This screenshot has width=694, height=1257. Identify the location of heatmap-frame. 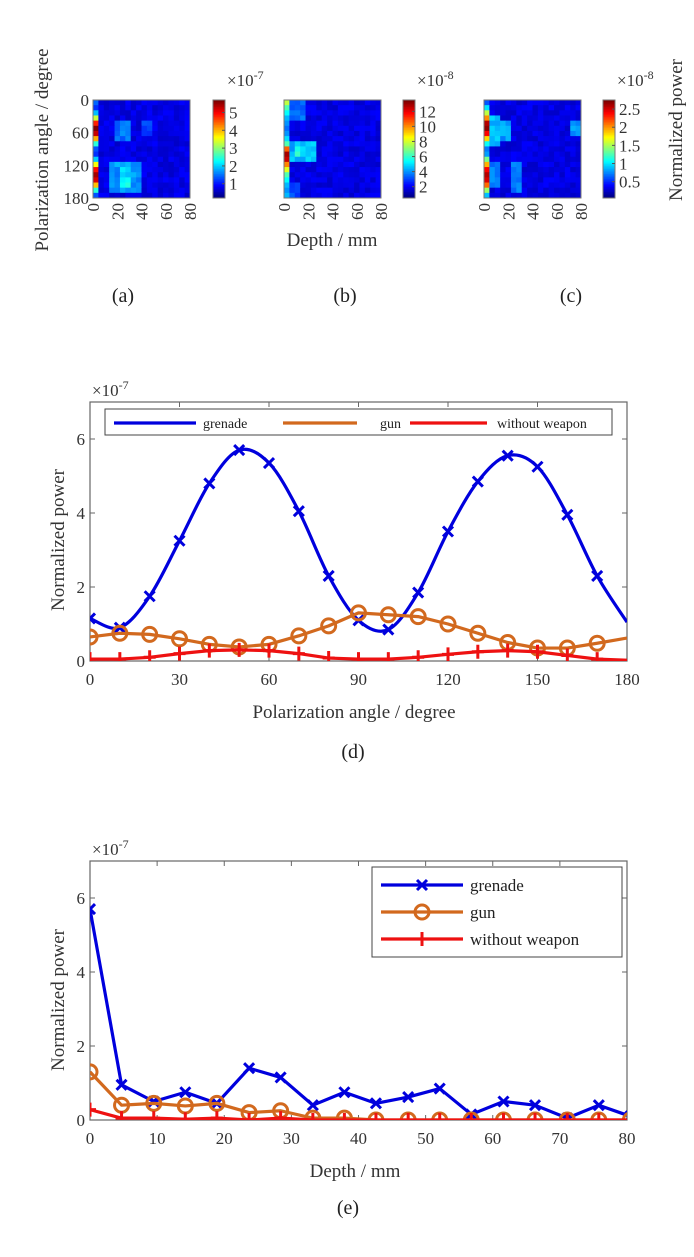
(532, 149).